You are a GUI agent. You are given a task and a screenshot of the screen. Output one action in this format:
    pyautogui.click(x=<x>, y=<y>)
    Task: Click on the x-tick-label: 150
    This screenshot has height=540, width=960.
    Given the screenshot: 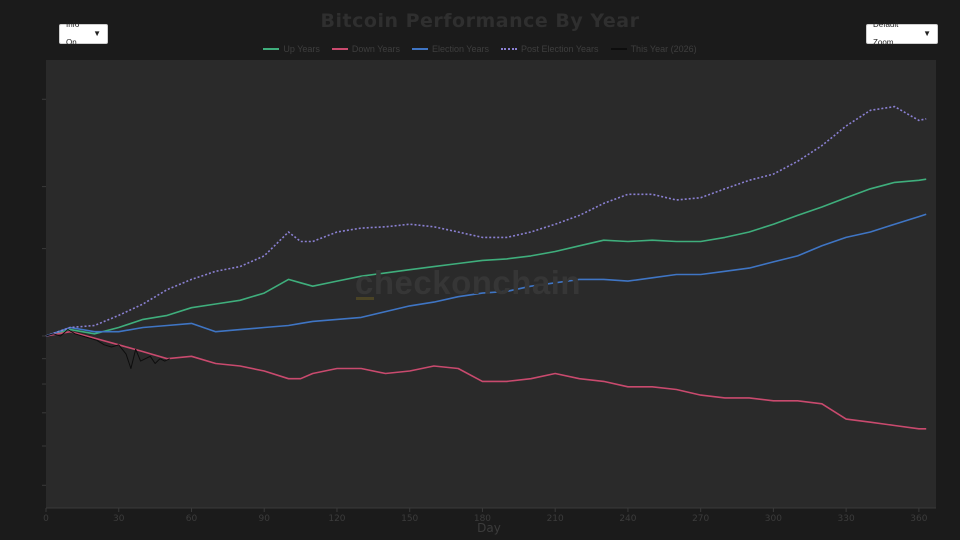 What is the action you would take?
    pyautogui.click(x=409, y=519)
    